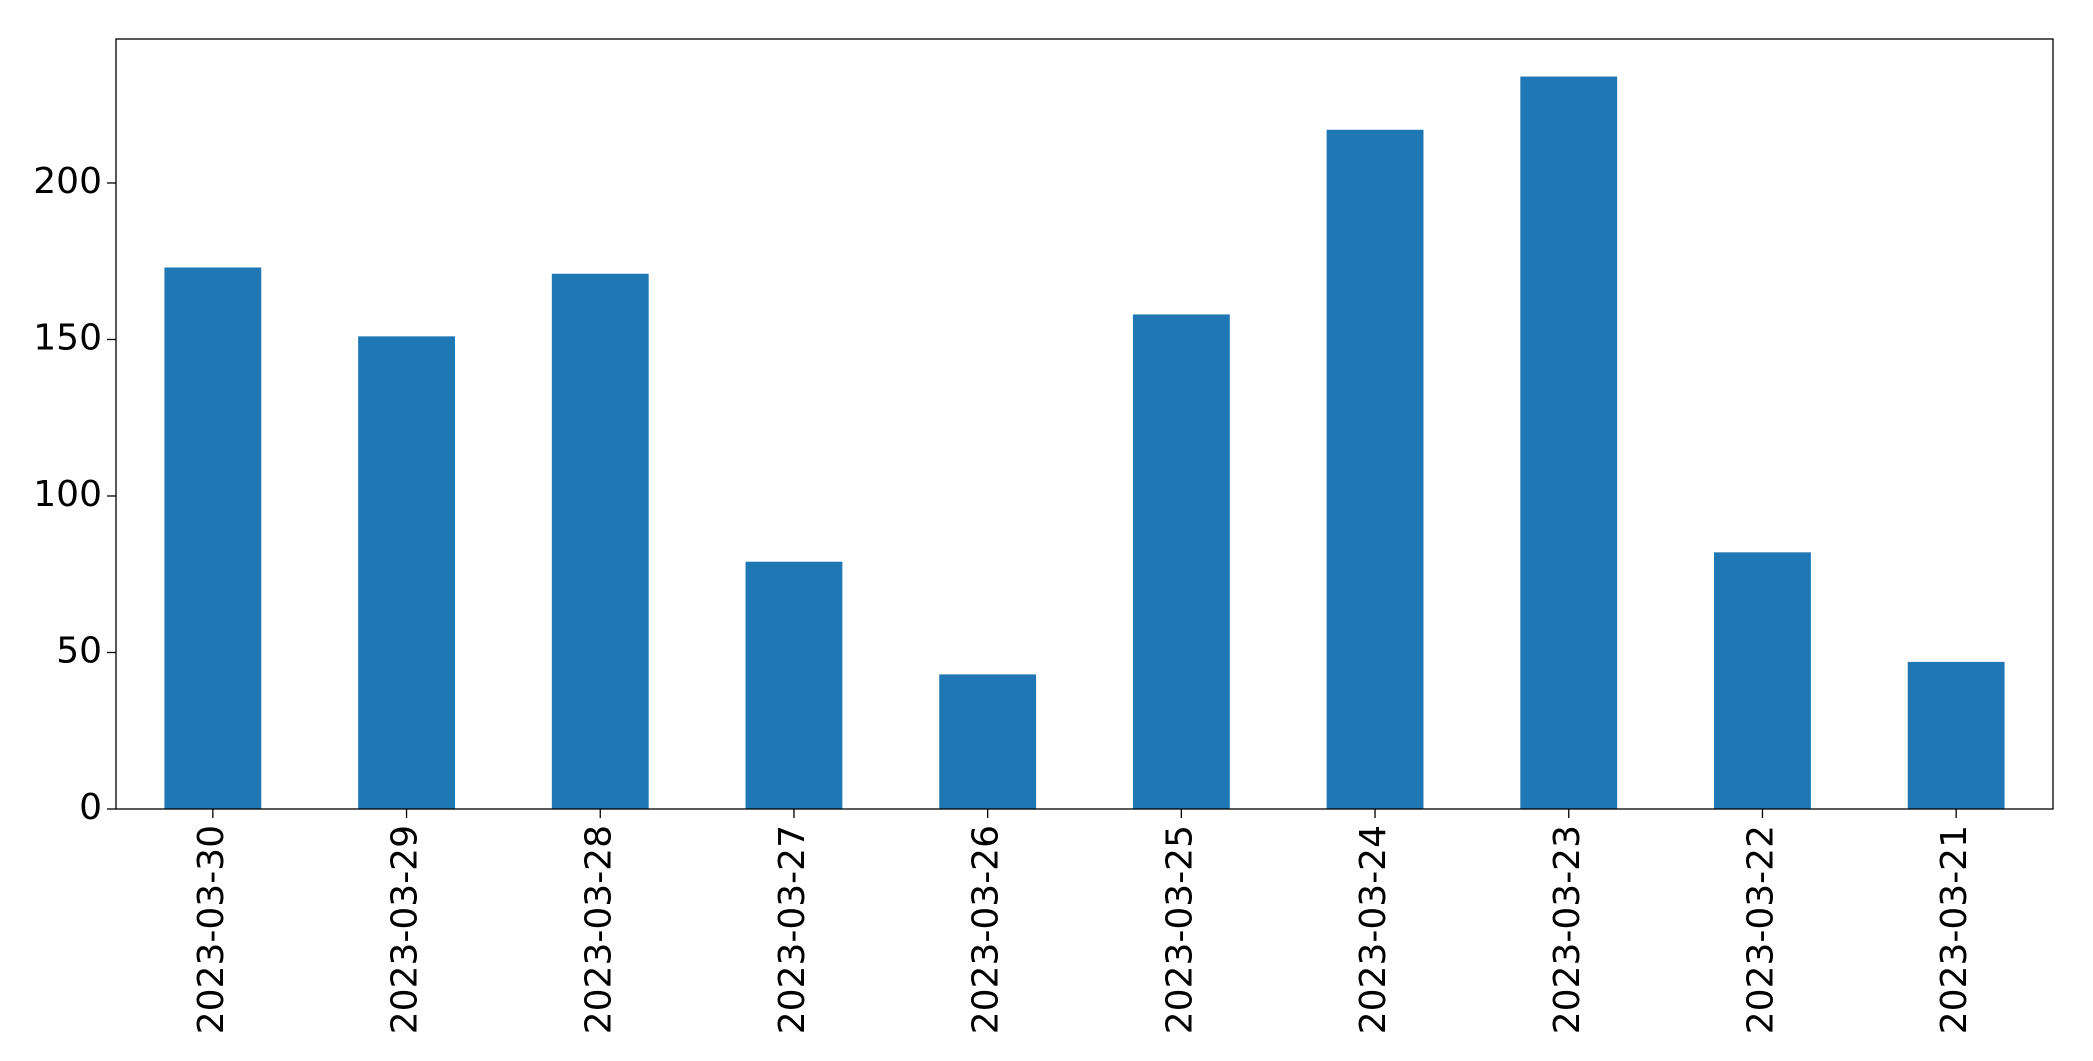 This screenshot has height=1061, width=2093. I want to click on y-tick-label: 50, so click(79, 650).